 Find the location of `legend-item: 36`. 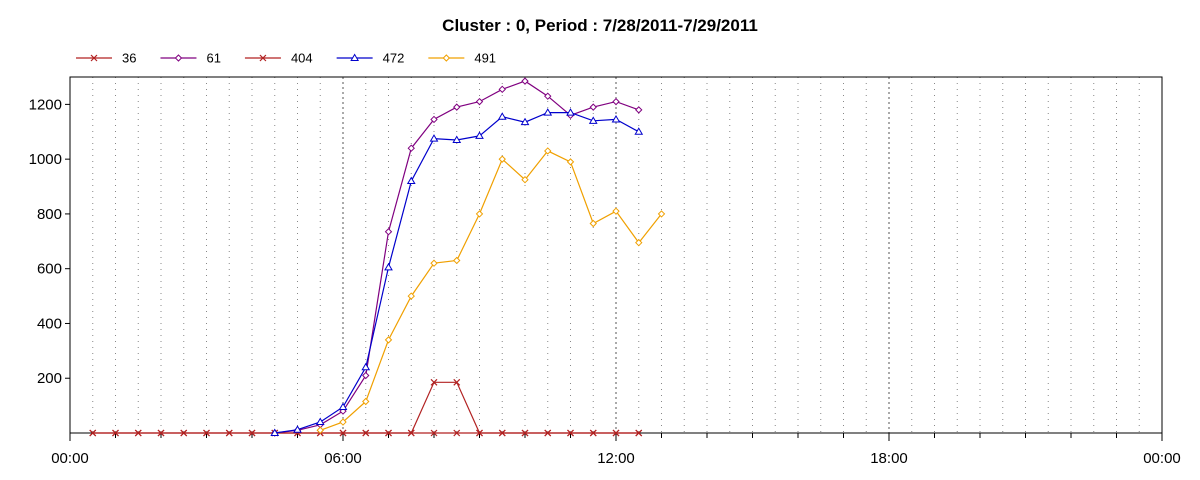

legend-item: 36 is located at coordinates (106, 58).